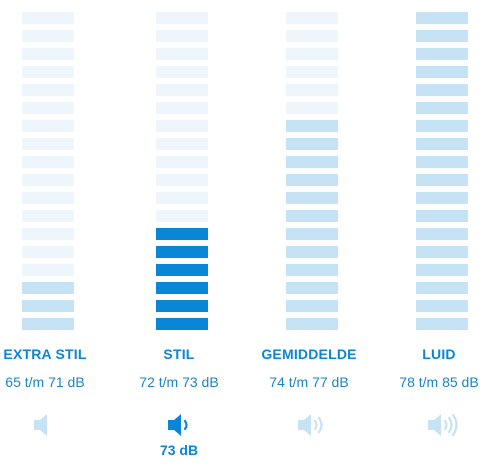  Describe the element at coordinates (48, 425) in the screenshot. I see `speaker-mute-icon` at that location.